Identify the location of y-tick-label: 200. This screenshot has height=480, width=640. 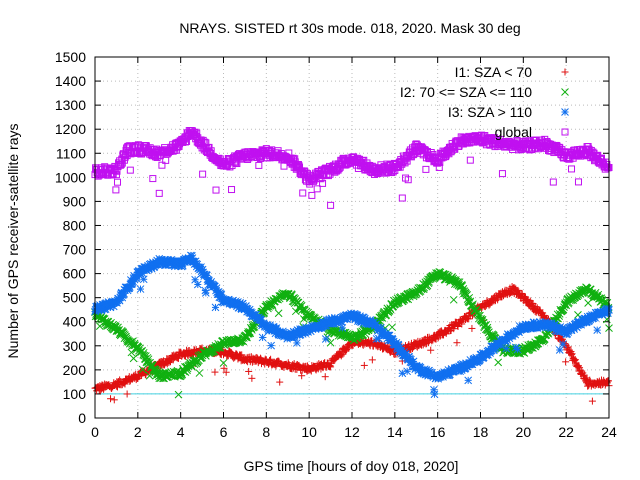
(75, 370).